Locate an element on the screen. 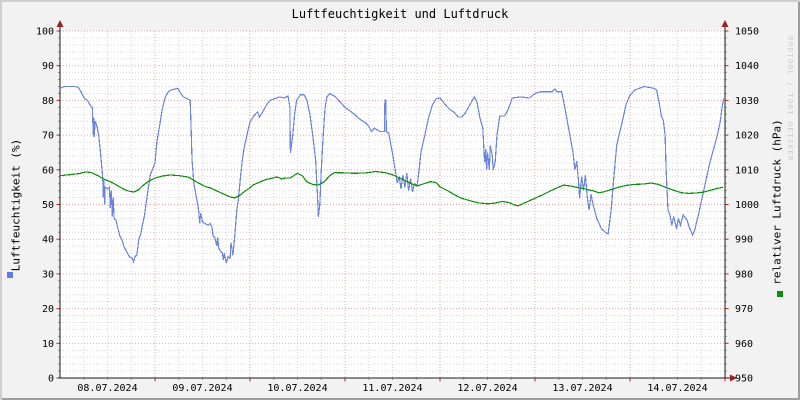 Image resolution: width=800 pixels, height=400 pixels. left-axis-label: Luftfeuchtigkeit (%) is located at coordinates (16, 205).